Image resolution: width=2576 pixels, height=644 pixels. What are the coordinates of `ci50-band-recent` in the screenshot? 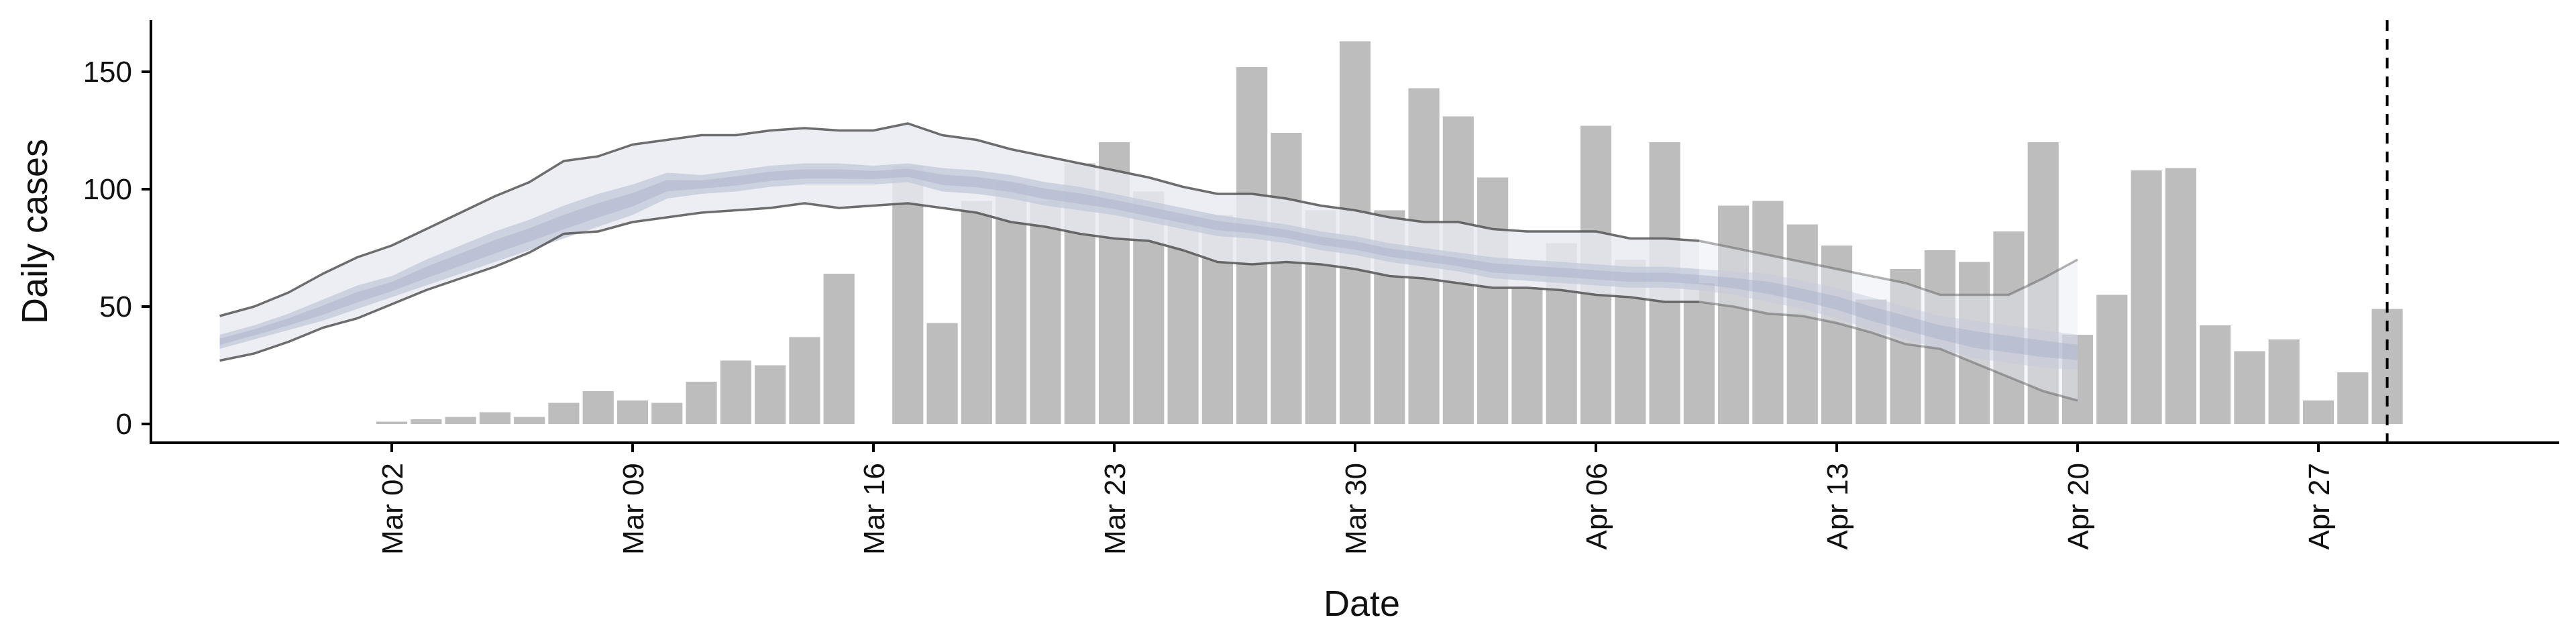 It's located at (1888, 319).